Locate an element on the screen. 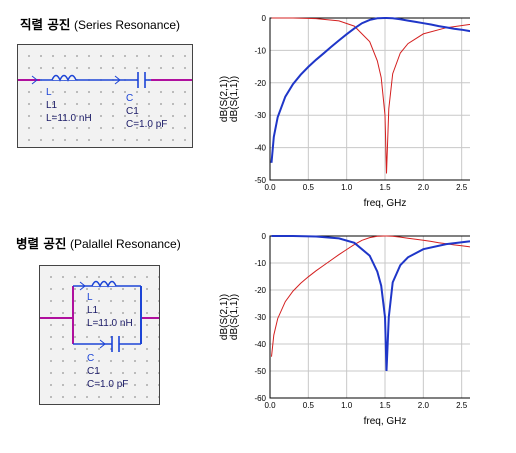 The image size is (516, 453). series-inductor-type: L is located at coordinates (49, 92).